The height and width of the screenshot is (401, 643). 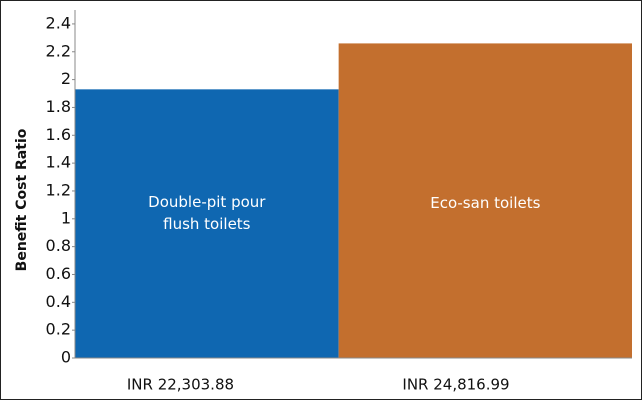 I want to click on y-axis-label: Benefit Cost Ratio, so click(x=22, y=199).